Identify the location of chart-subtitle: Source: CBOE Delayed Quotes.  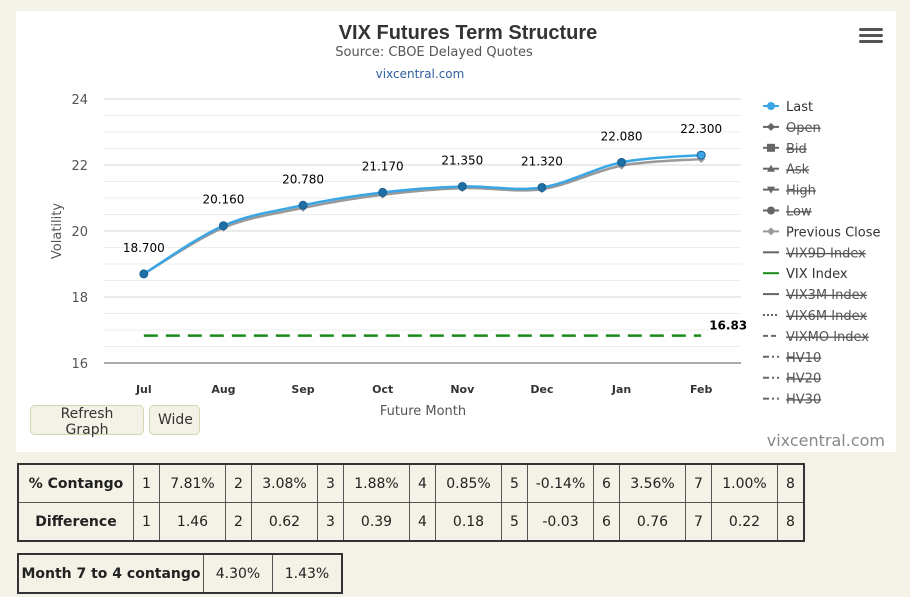
(434, 52).